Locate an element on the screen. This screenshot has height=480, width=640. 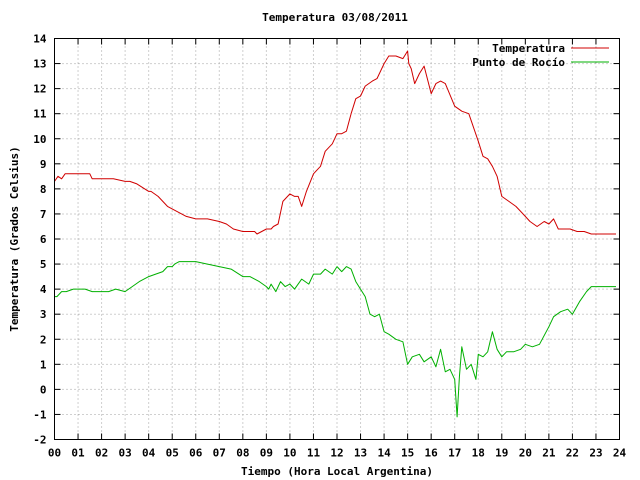
x-tick-label: 02 is located at coordinates (101, 453).